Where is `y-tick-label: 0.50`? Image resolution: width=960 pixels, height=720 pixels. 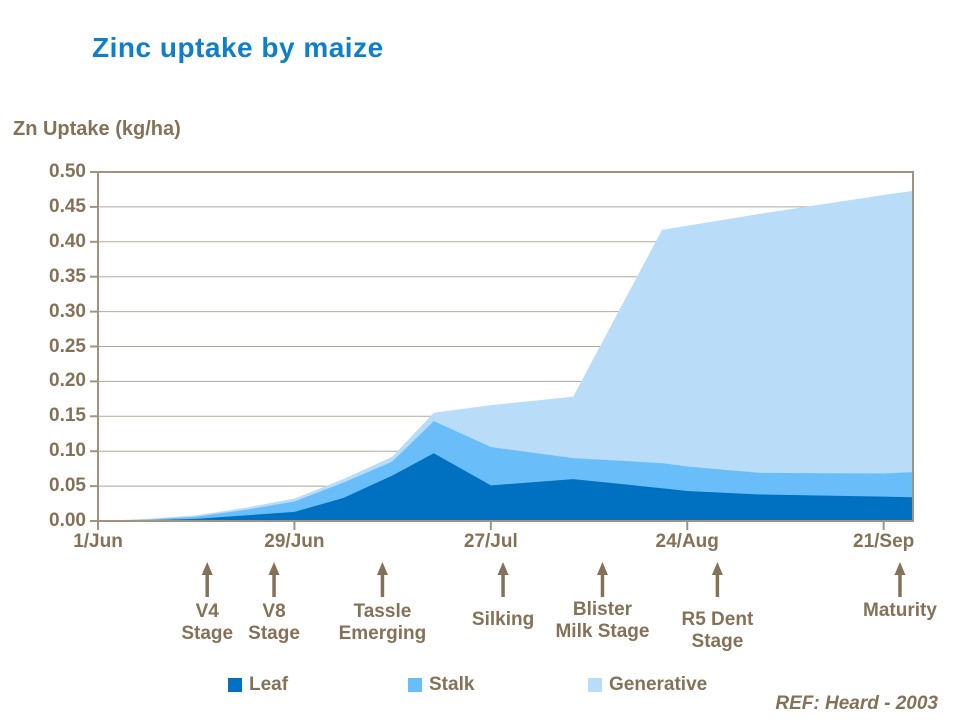 y-tick-label: 0.50 is located at coordinates (67, 171).